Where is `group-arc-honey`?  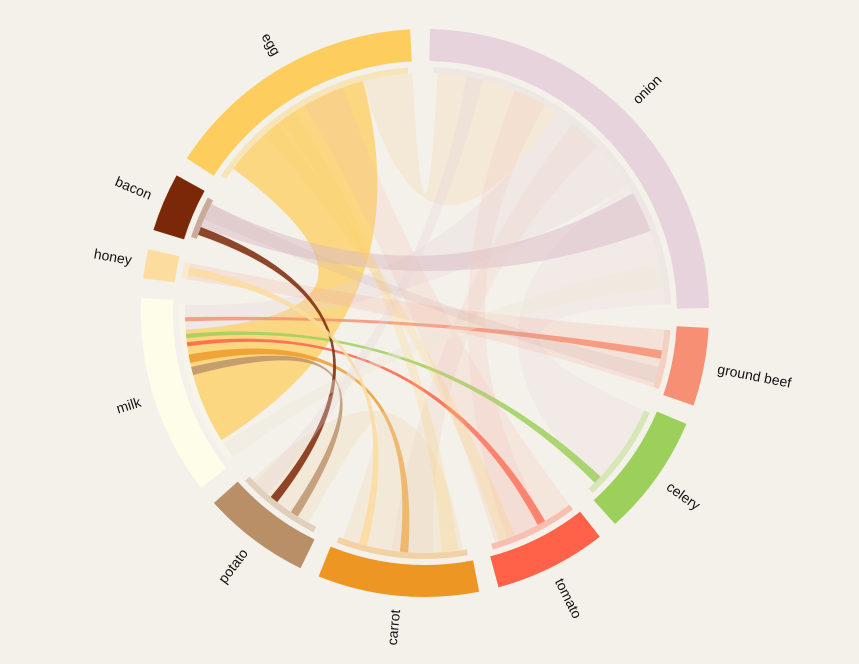
group-arc-honey is located at coordinates (161, 266).